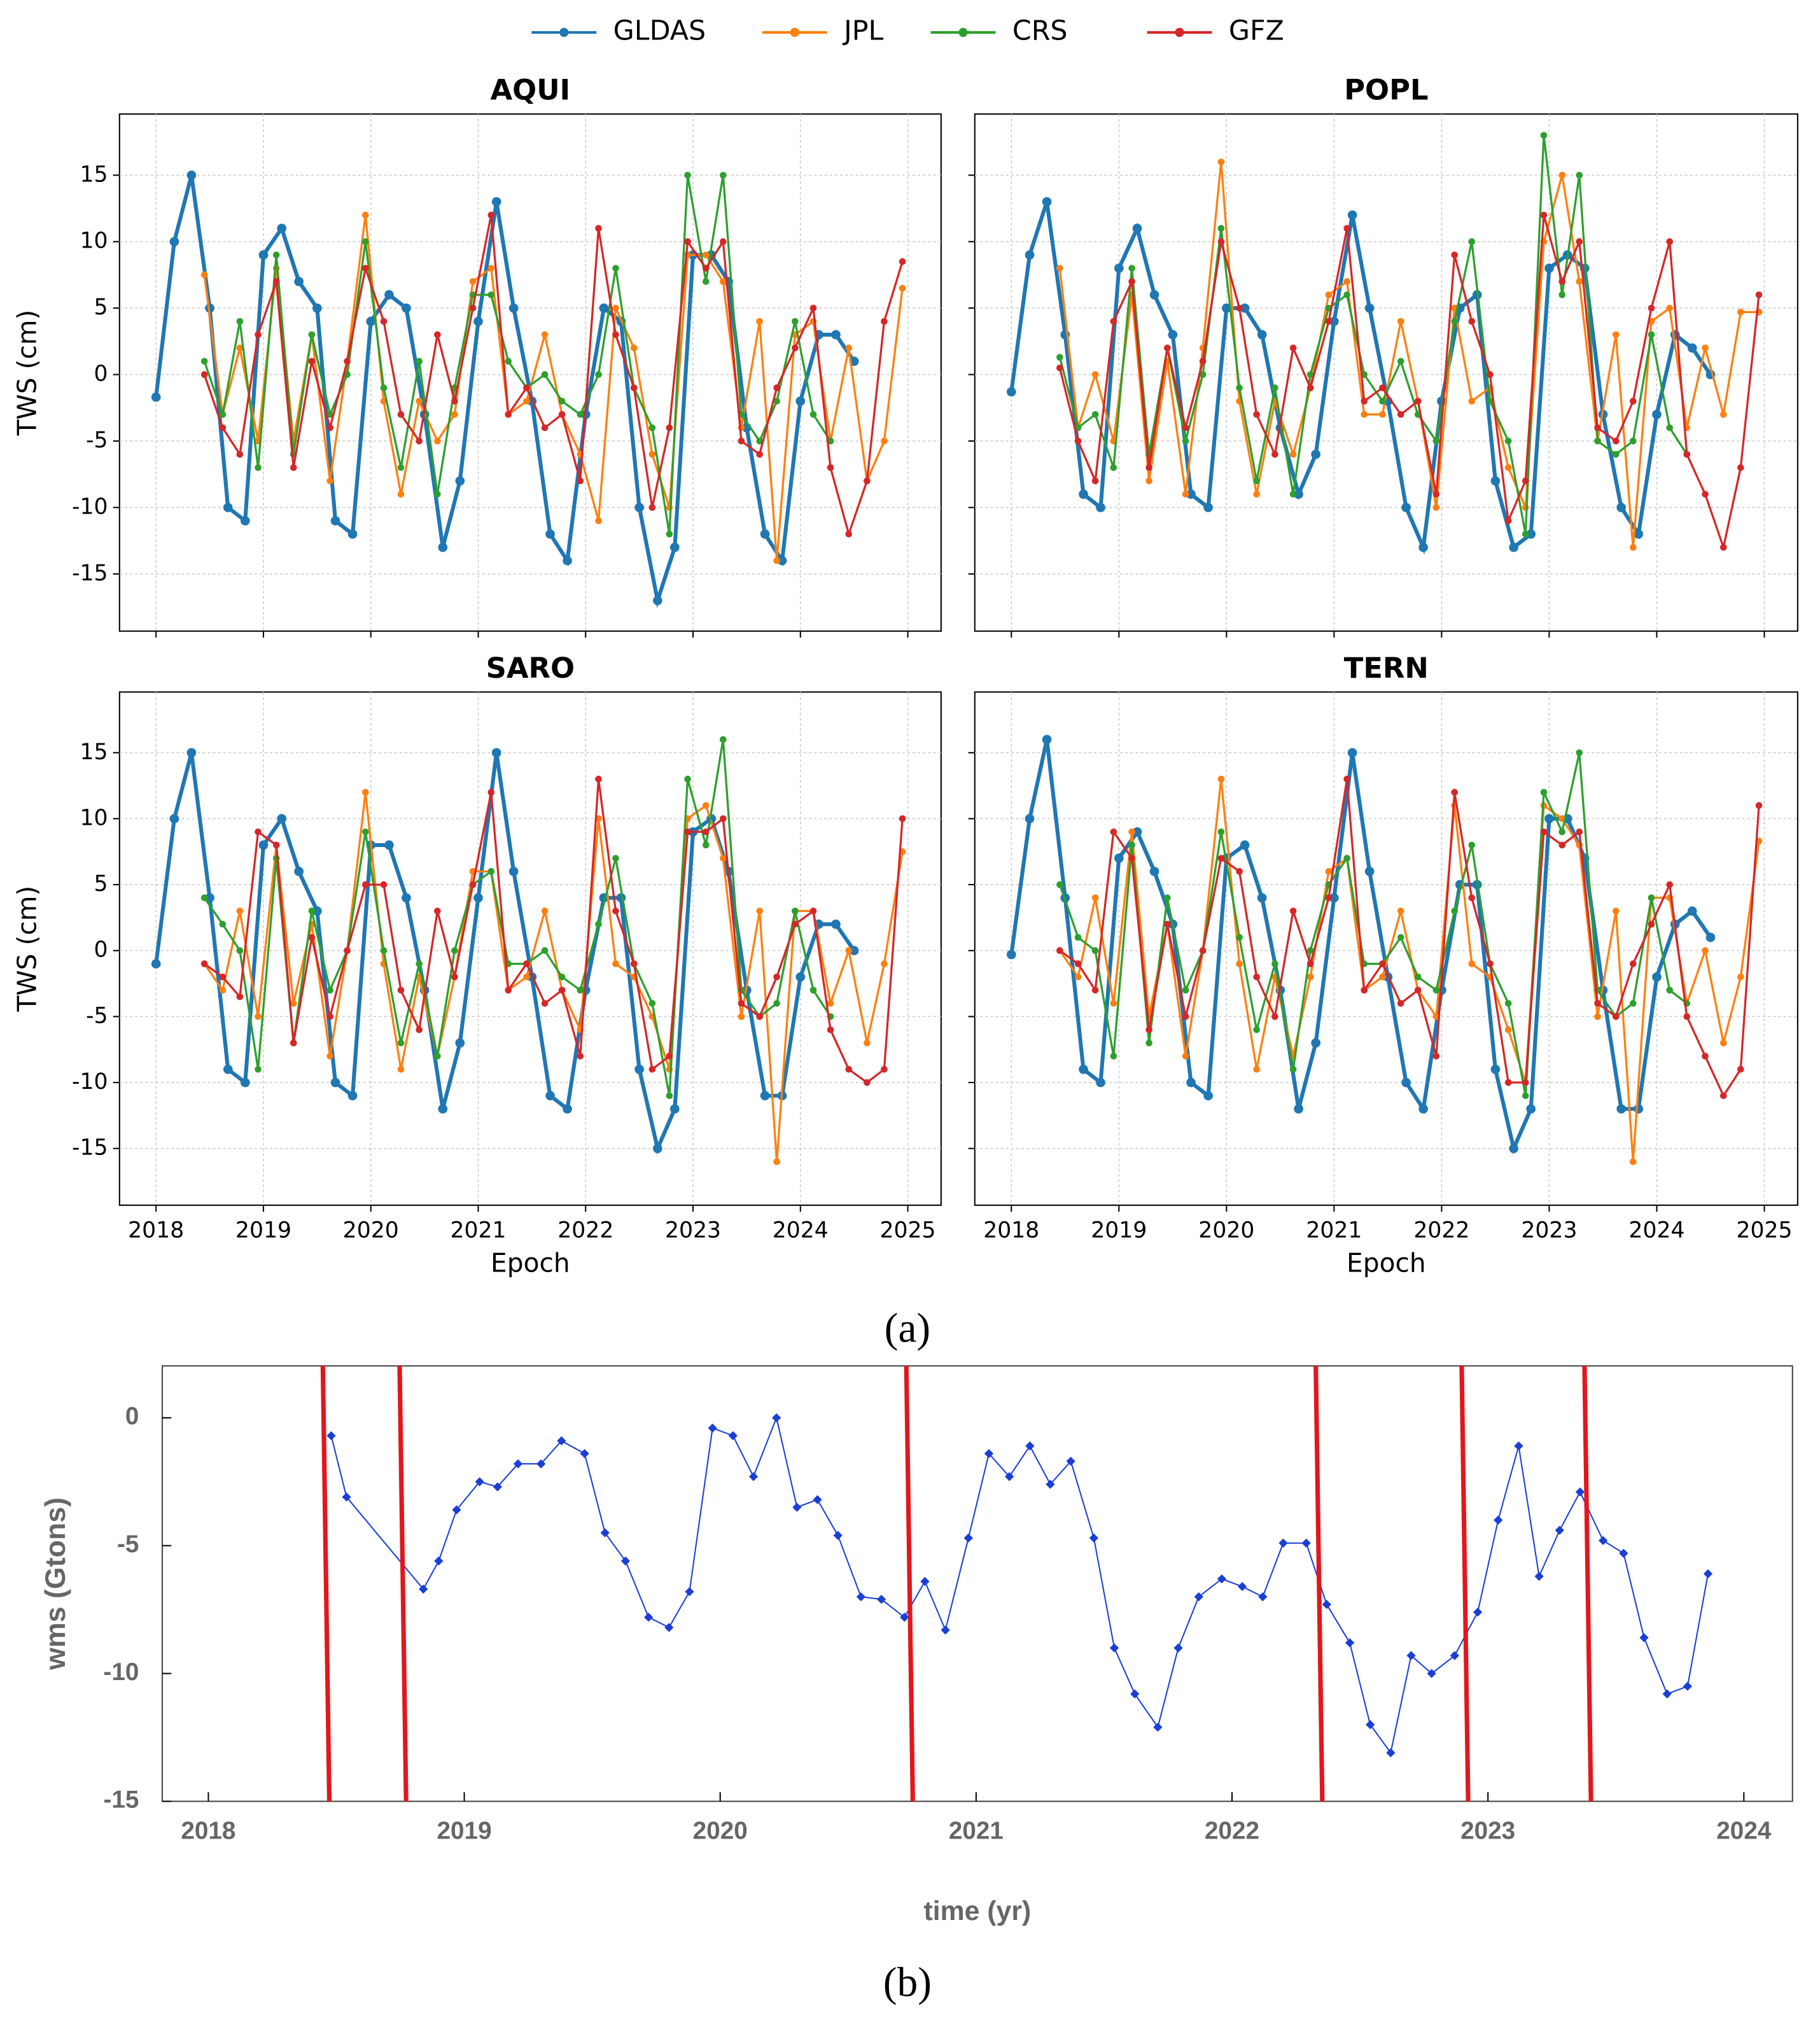 The width and height of the screenshot is (1820, 2032). Describe the element at coordinates (976, 1831) in the screenshot. I see `x-tick-label: 2021` at that location.